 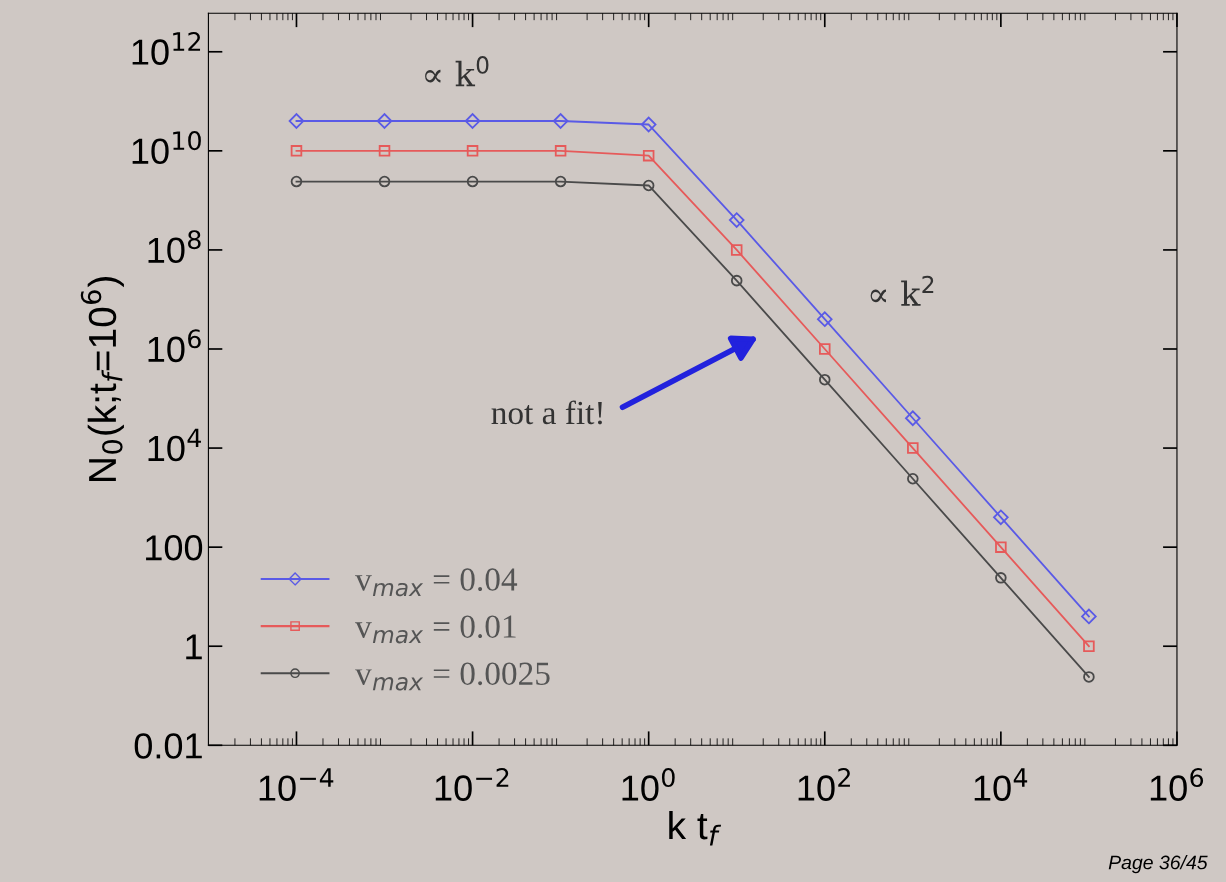 What do you see at coordinates (174, 445) in the screenshot?
I see `y-tick-label: 10$^{4}$` at bounding box center [174, 445].